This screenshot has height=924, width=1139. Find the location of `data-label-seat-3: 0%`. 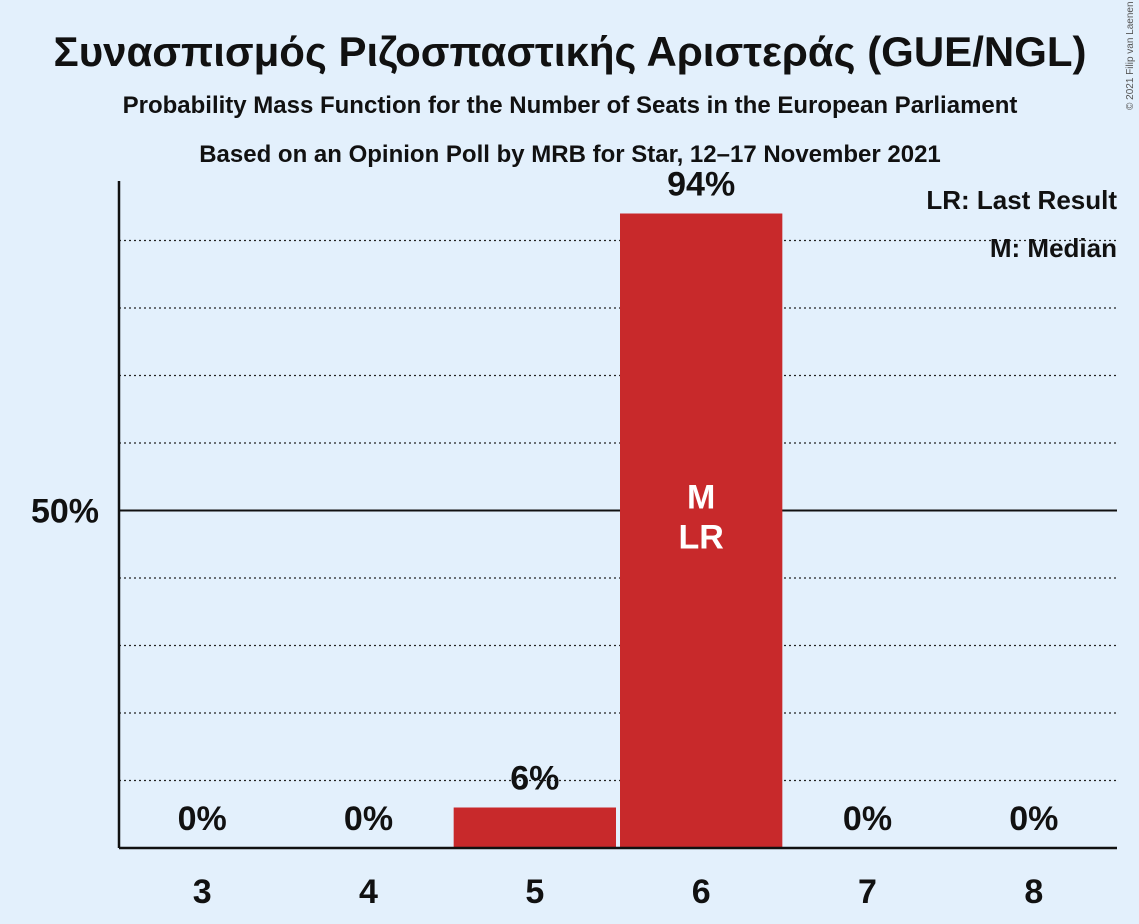

data-label-seat-3: 0% is located at coordinates (202, 819).